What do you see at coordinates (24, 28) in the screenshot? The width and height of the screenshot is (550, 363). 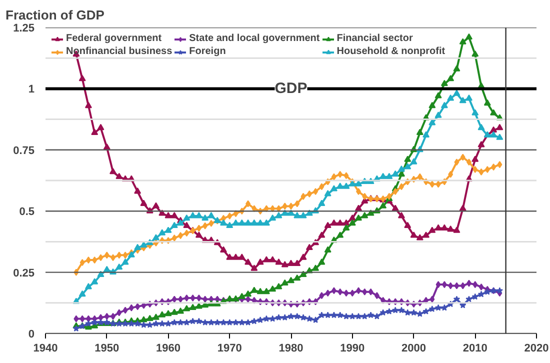 I see `y-tick-label: 1.25` at bounding box center [24, 28].